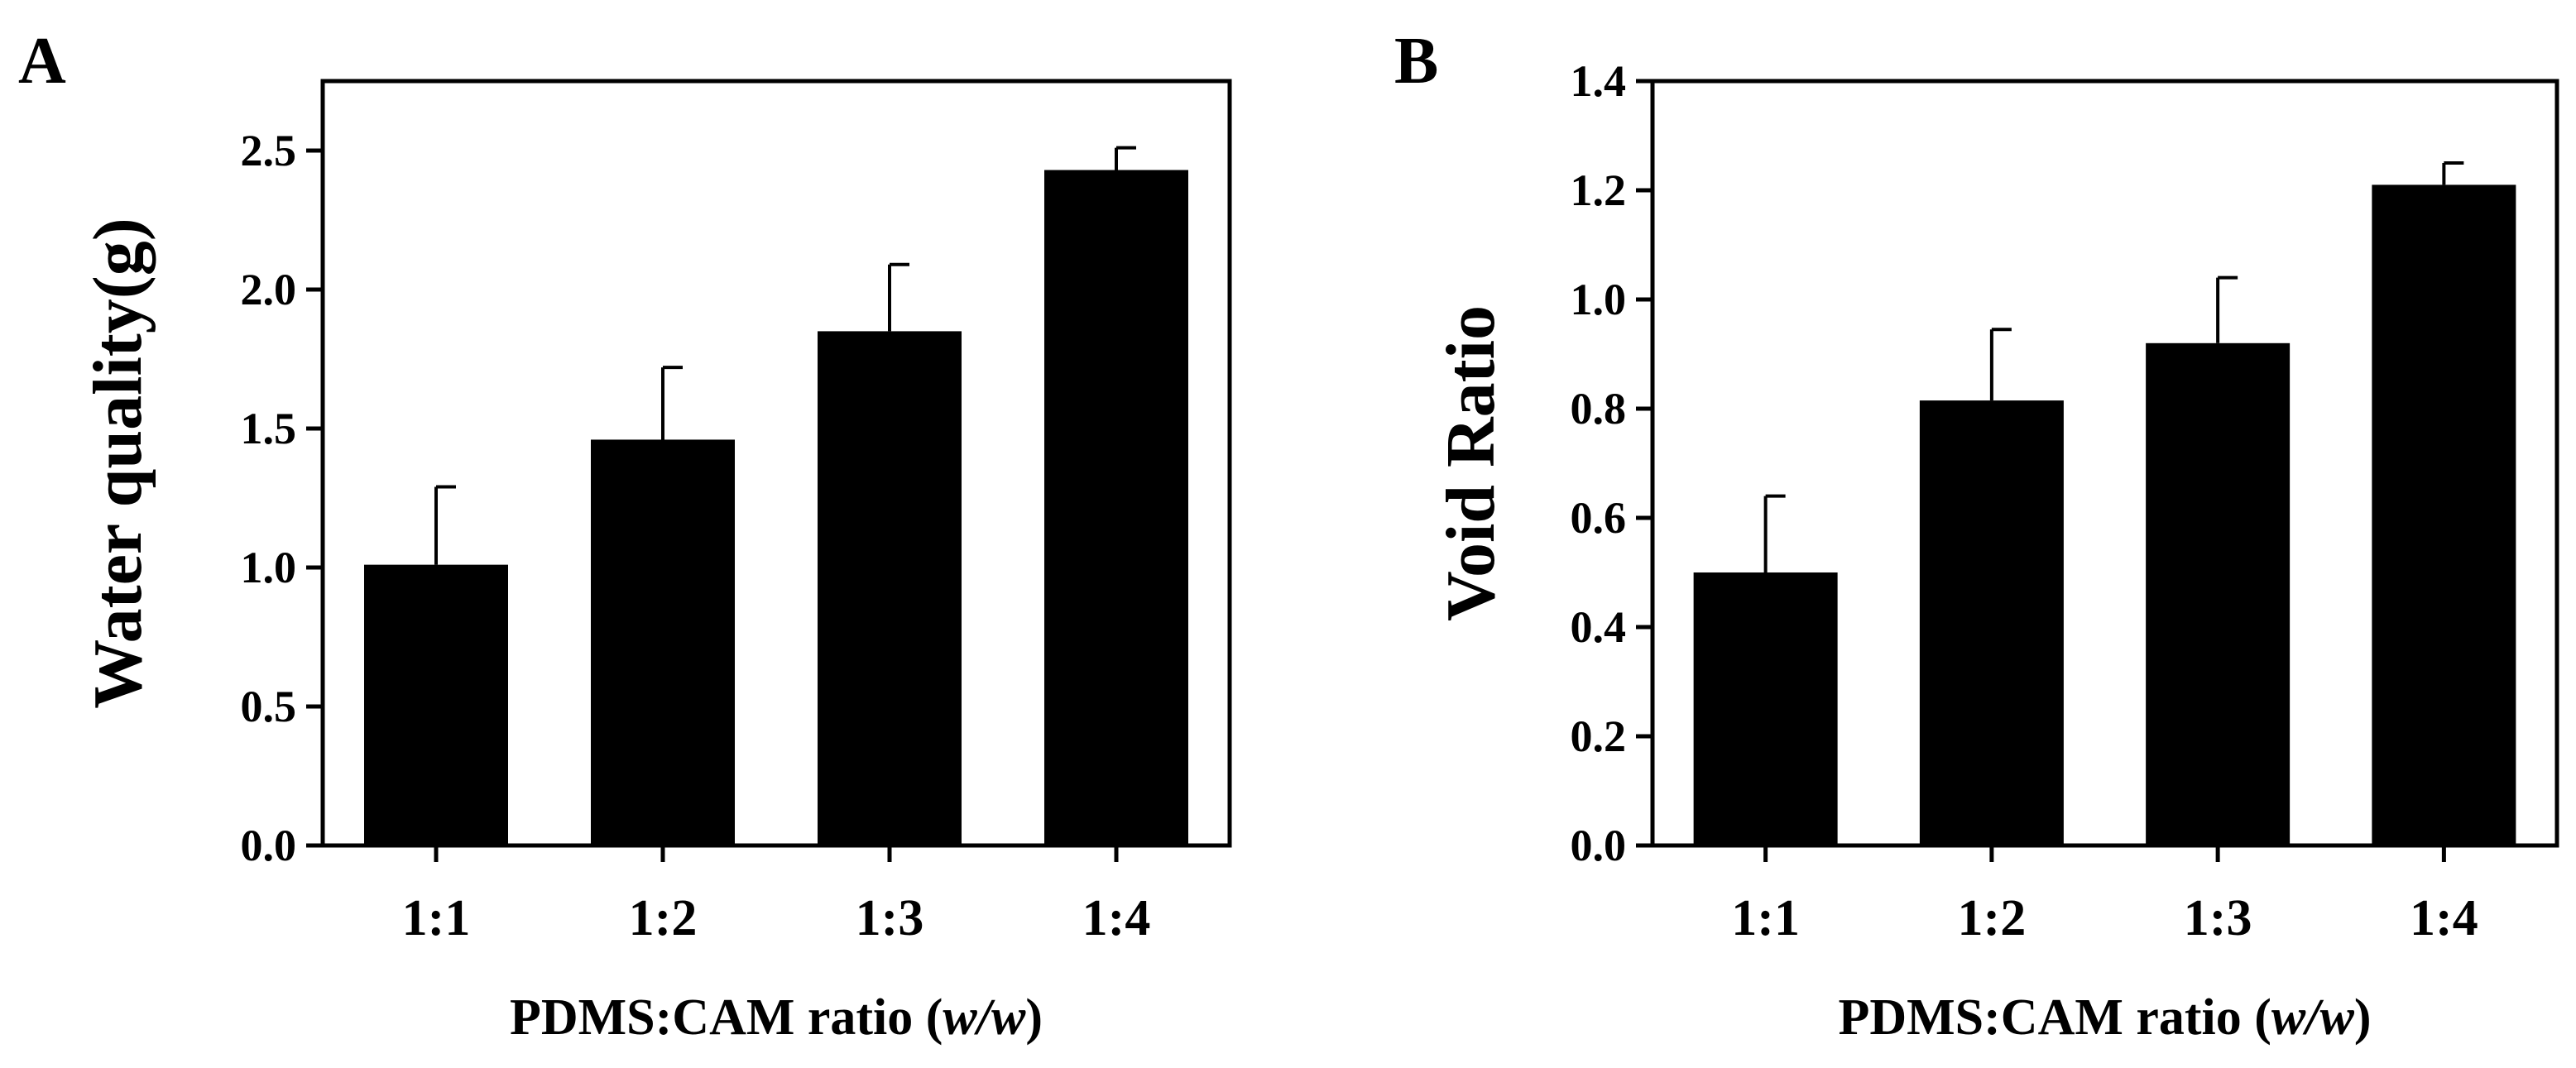  I want to click on y-tick-label: 1.2, so click(1599, 190).